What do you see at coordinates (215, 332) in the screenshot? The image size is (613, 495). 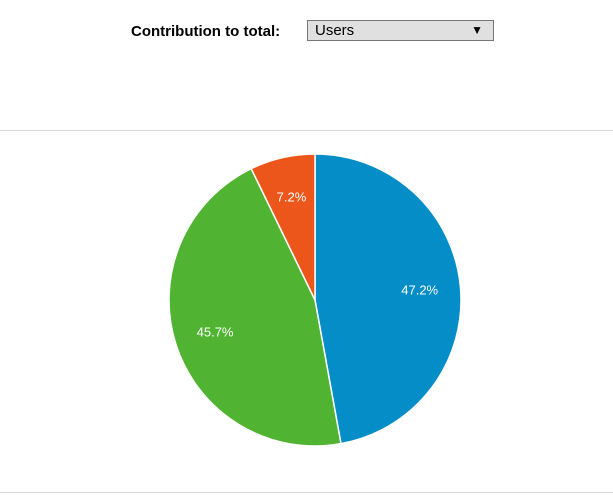 I see `pie-slice-label-1: 45.7%` at bounding box center [215, 332].